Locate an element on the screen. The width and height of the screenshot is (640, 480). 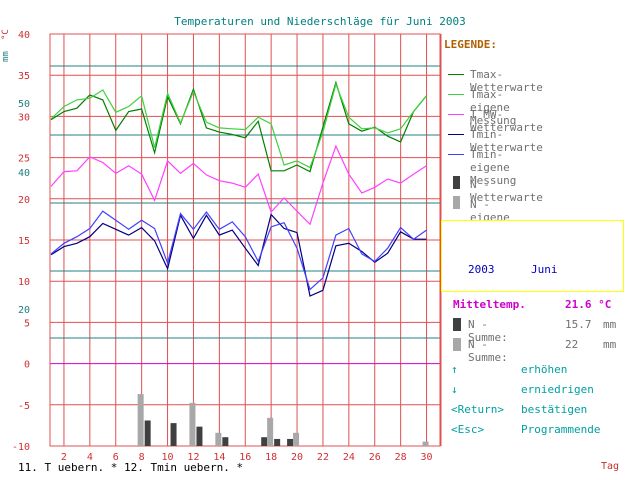
day-tick-label: 28 is located at coordinates (401, 457).